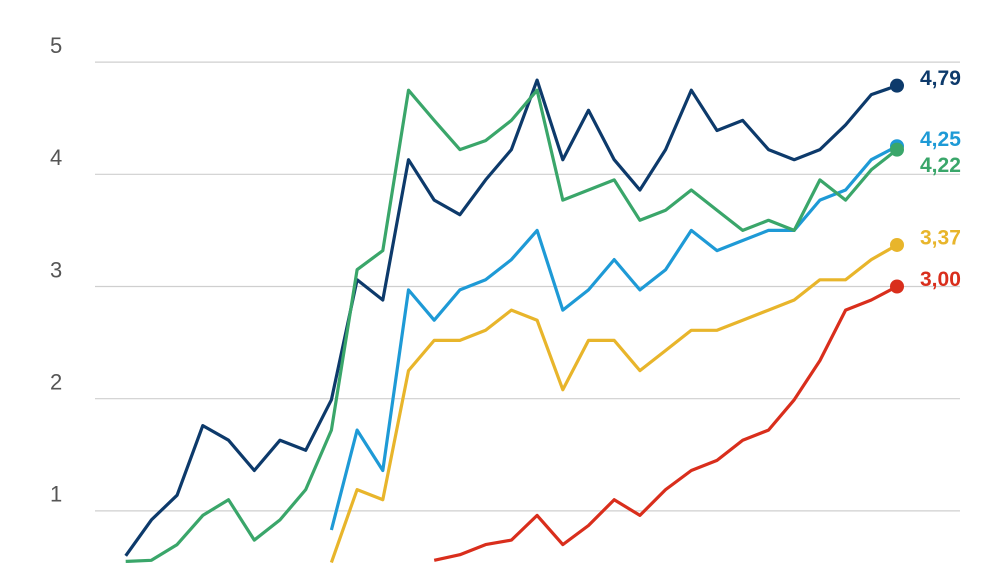 This screenshot has width=1000, height=563. I want to click on end-label: 4,79, so click(940, 78).